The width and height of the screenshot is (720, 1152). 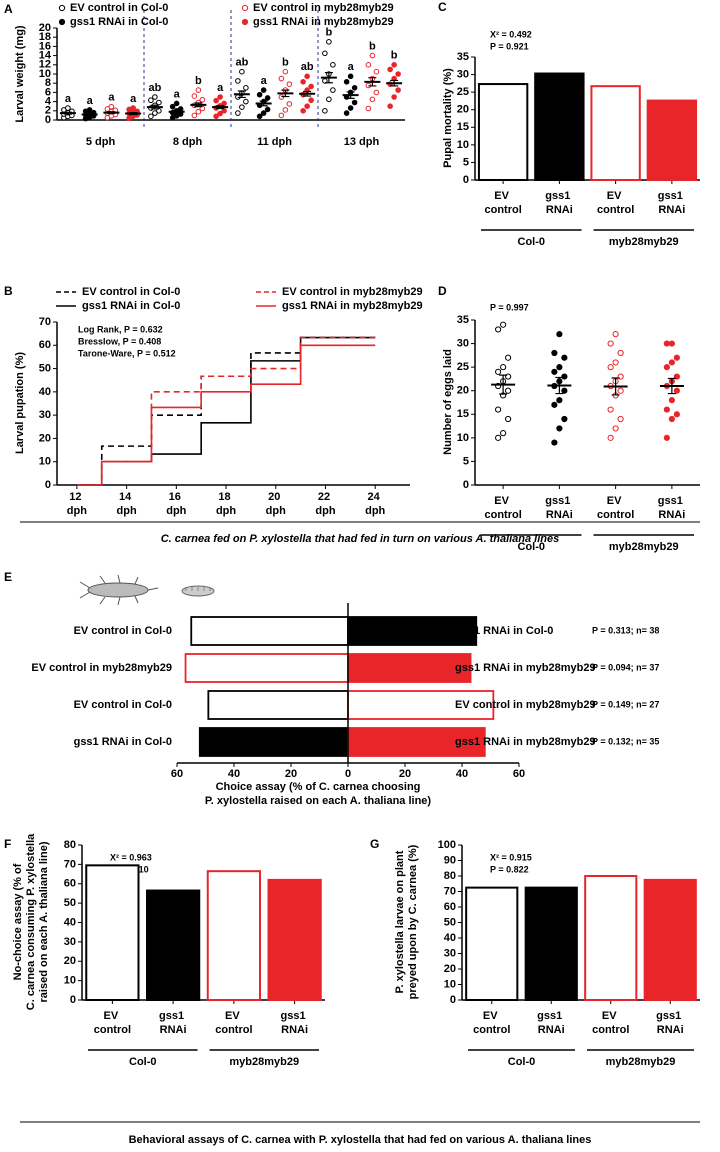 What do you see at coordinates (625, 630) in the screenshot?
I see `stat-label: P = 0.313; n= 38` at bounding box center [625, 630].